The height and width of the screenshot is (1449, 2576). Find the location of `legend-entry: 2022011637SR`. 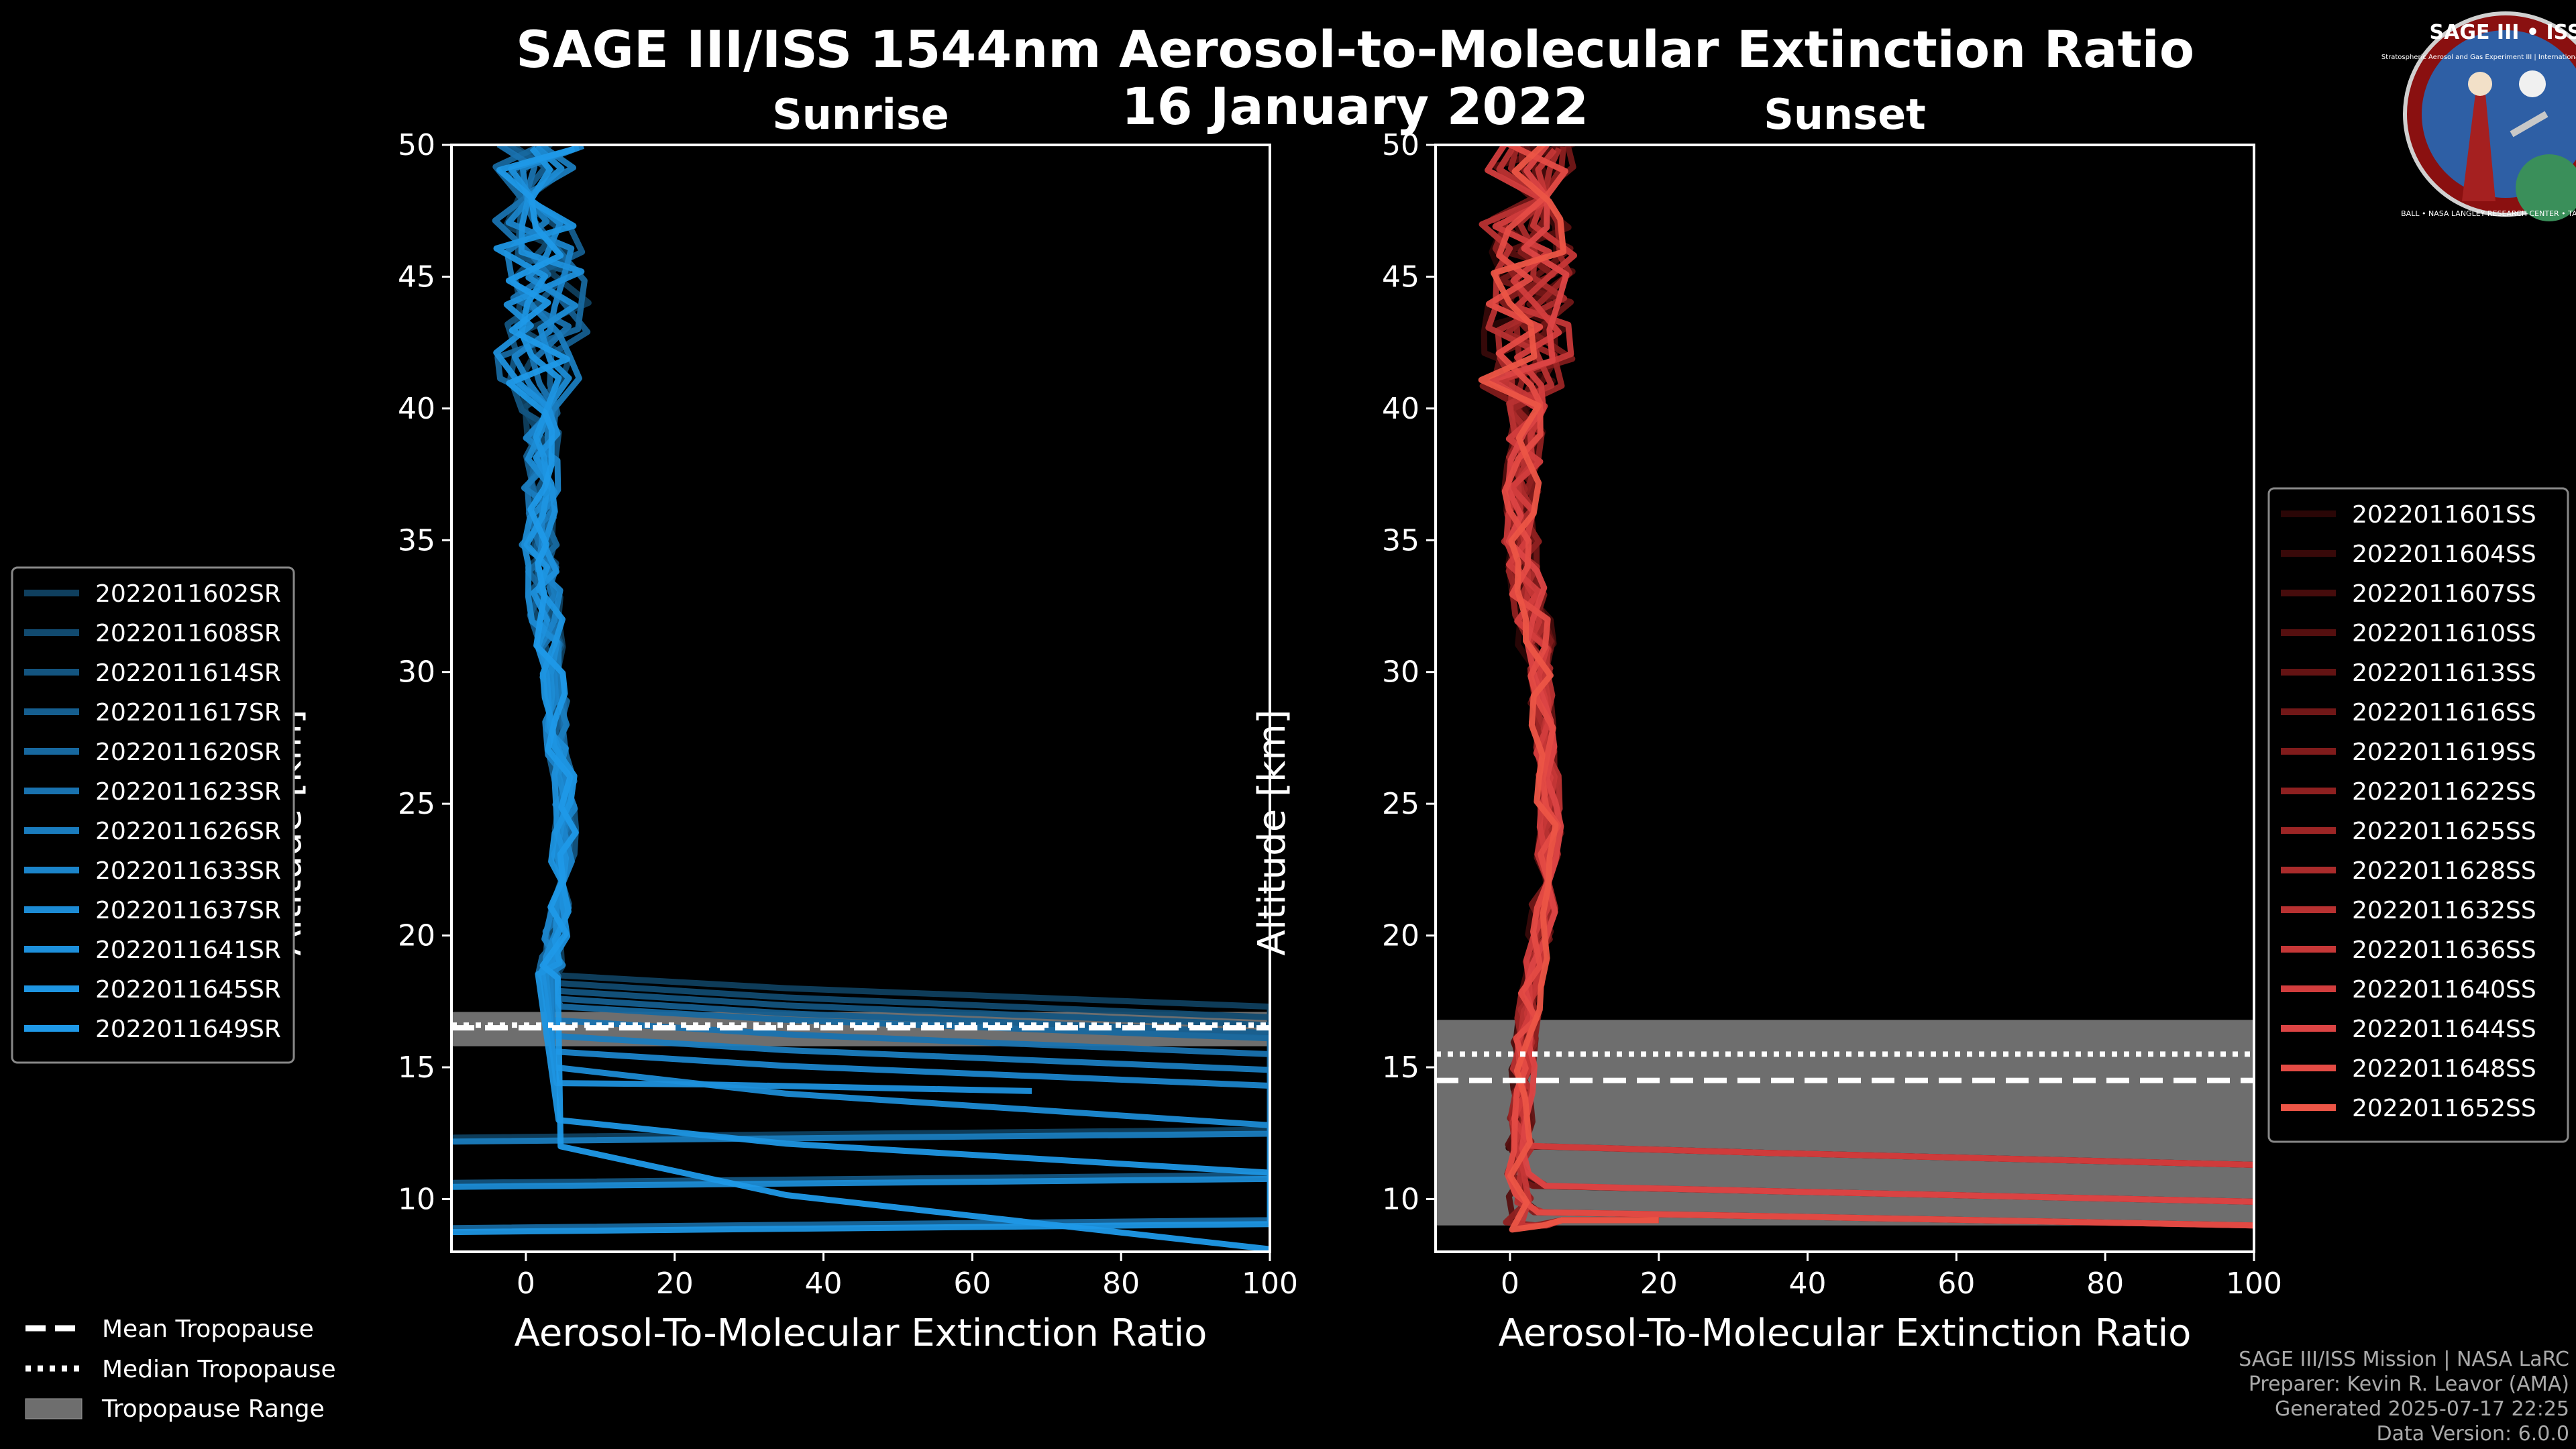

legend-entry: 2022011637SR is located at coordinates (188, 910).